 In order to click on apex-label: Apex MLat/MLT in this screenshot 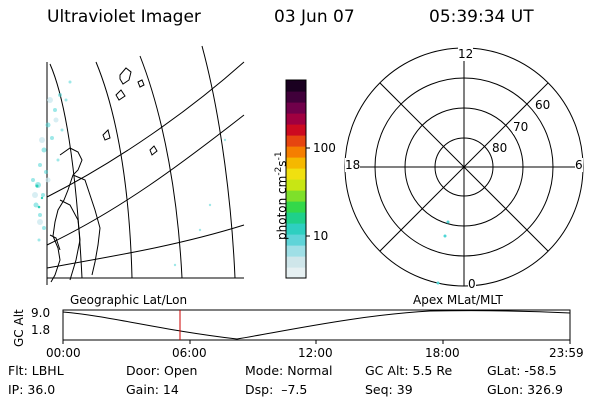, I will do `click(458, 300)`.